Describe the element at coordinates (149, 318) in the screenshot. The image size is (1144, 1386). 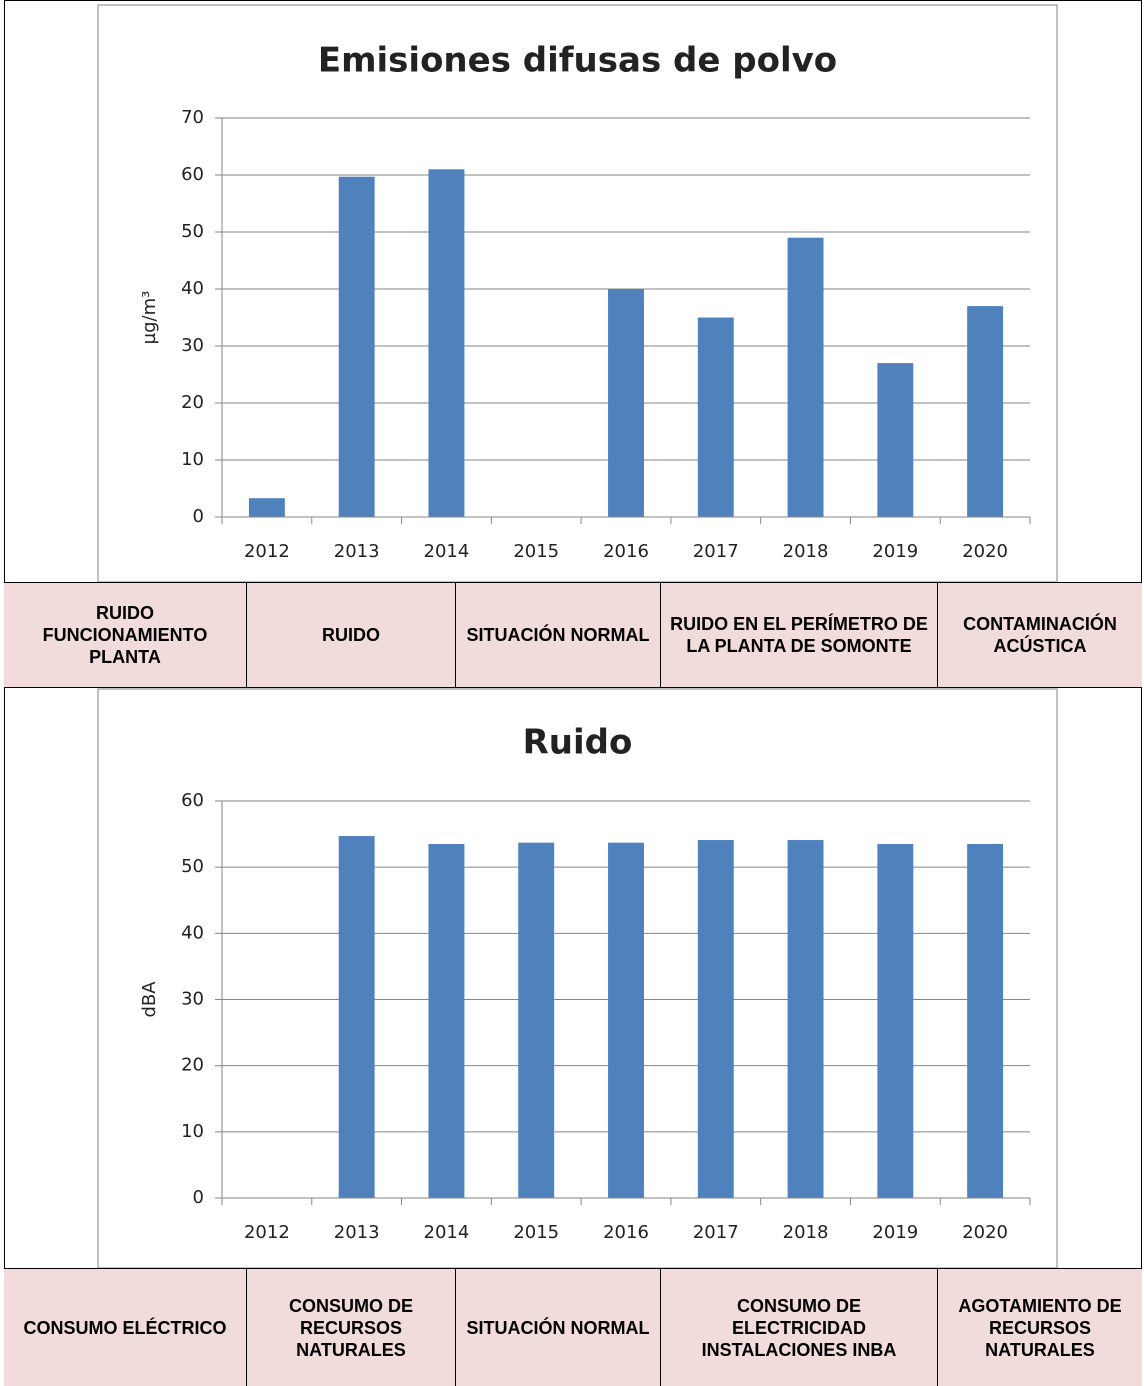
I see `y-axis-label: µg/m³` at that location.